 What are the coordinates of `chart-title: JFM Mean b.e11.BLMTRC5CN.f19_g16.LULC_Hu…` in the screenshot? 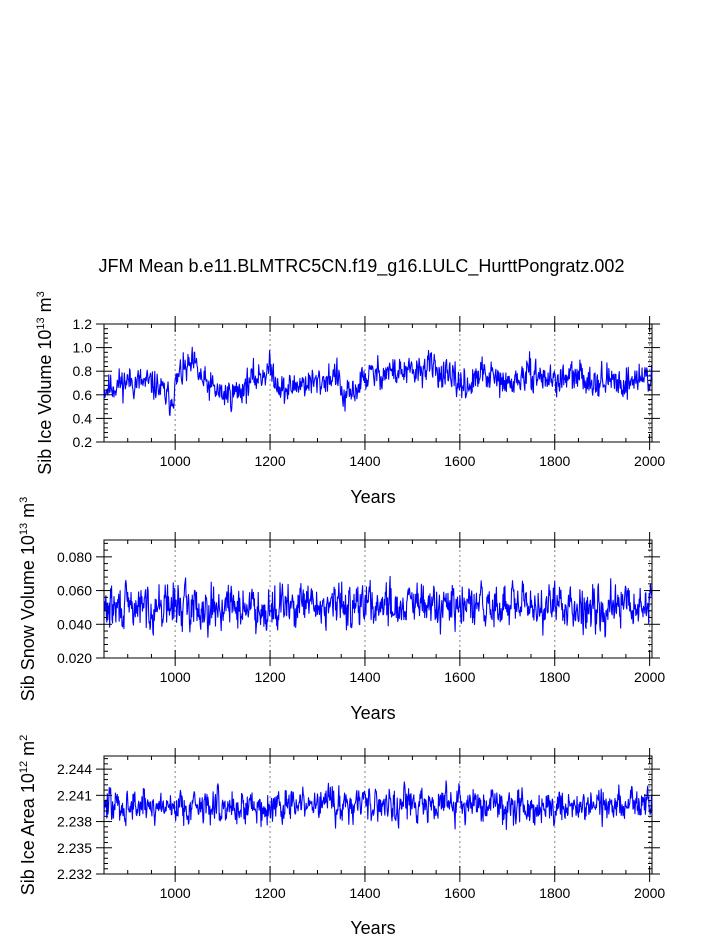 It's located at (361, 266).